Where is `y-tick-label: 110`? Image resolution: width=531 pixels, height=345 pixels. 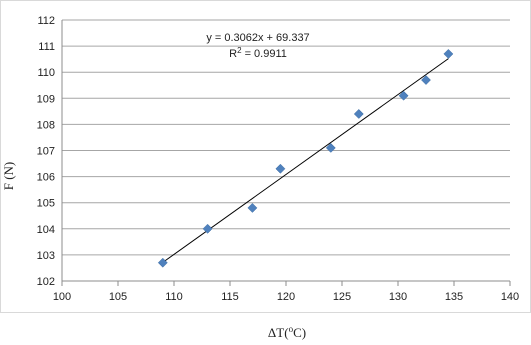
y-tick-label: 110 is located at coordinates (46, 73).